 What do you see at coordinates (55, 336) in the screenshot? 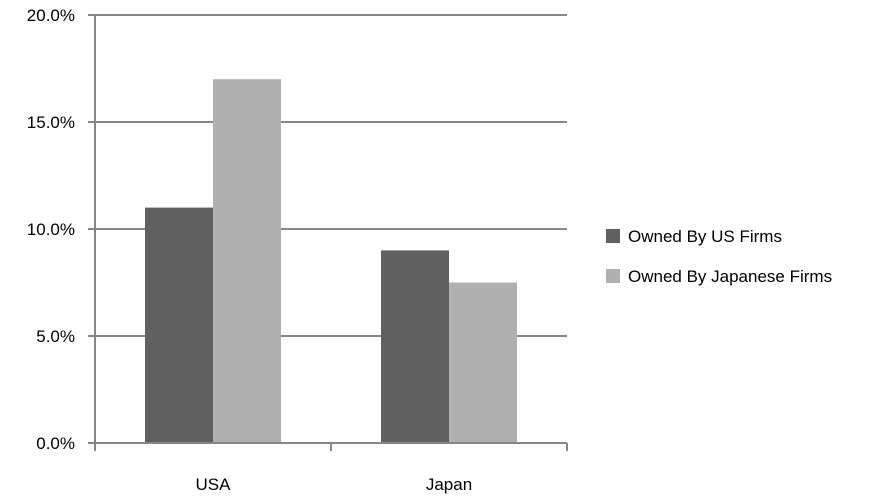
I see `y-tick-label: 5.0%` at bounding box center [55, 336].